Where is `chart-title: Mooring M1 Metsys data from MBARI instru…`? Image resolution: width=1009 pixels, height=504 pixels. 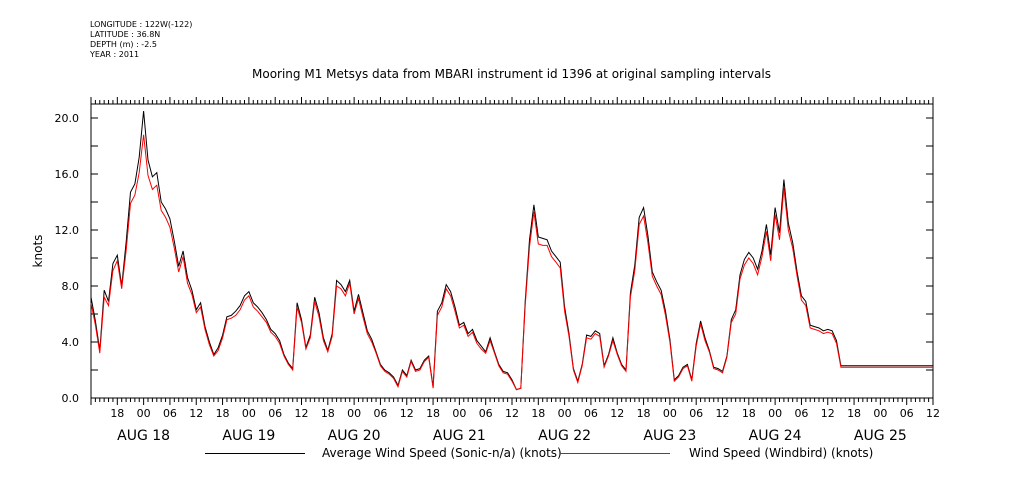 chart-title: Mooring M1 Metsys data from MBARI instru… is located at coordinates (511, 74).